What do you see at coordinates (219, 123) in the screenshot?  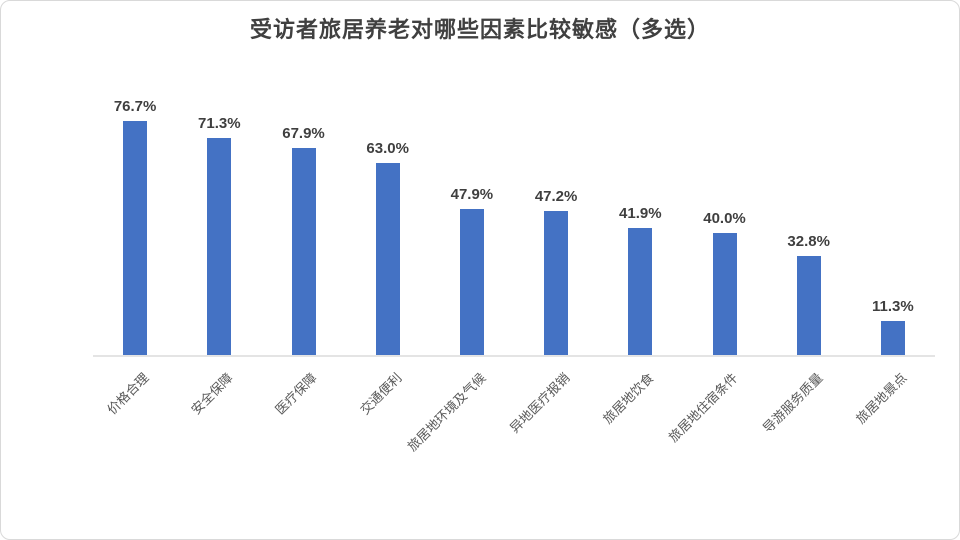 I see `value-label: 71.3%` at bounding box center [219, 123].